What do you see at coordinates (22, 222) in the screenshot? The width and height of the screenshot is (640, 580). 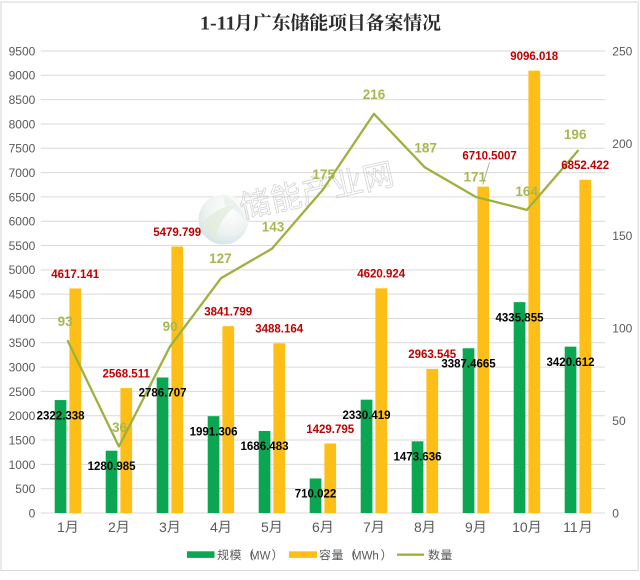 I see `svg-text: 6000` at bounding box center [22, 222].